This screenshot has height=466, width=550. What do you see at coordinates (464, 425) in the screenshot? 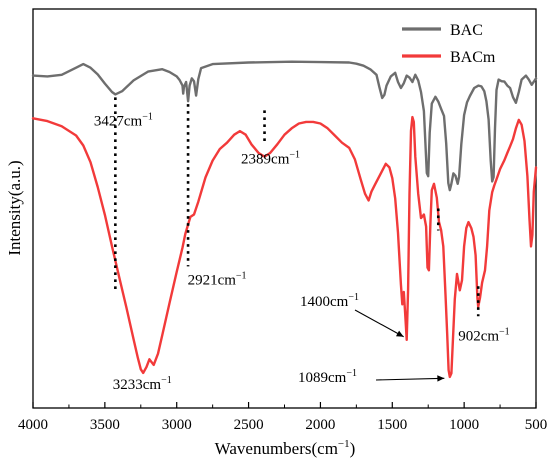
I see `x-tick-label-1000: 1000` at bounding box center [464, 425].